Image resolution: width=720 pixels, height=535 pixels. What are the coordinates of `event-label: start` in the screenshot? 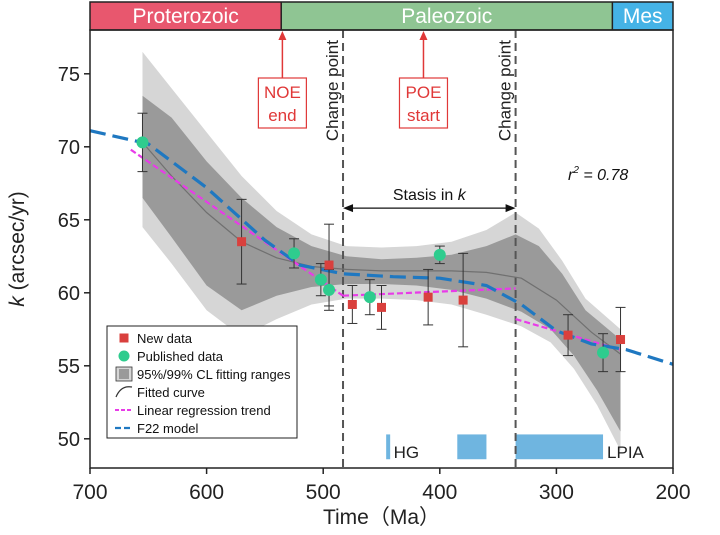 It's located at (423, 115).